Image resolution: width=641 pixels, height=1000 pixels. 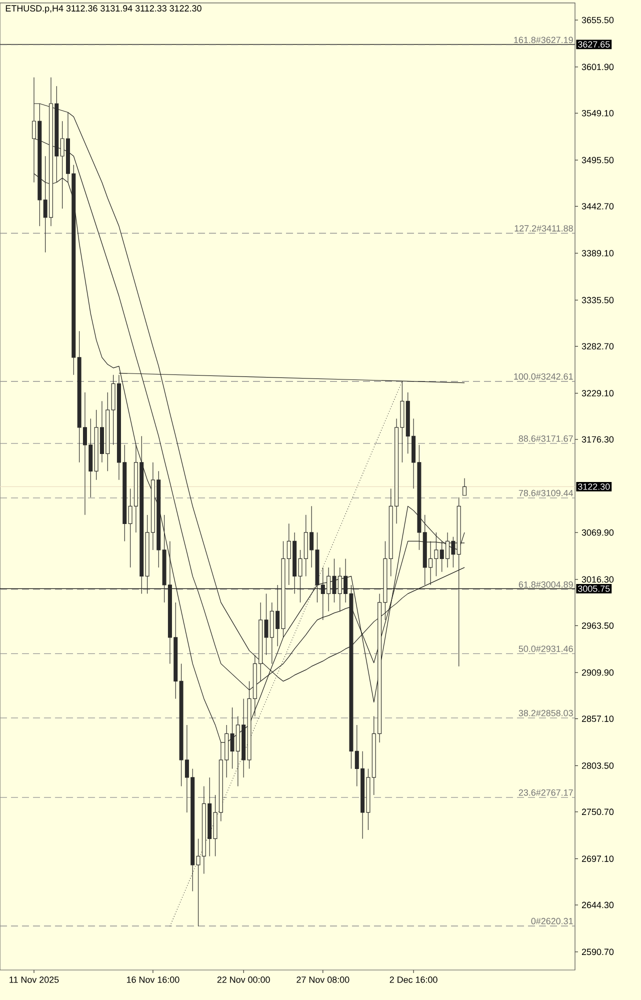 I want to click on y-tick-label: 3229.10, so click(x=598, y=393).